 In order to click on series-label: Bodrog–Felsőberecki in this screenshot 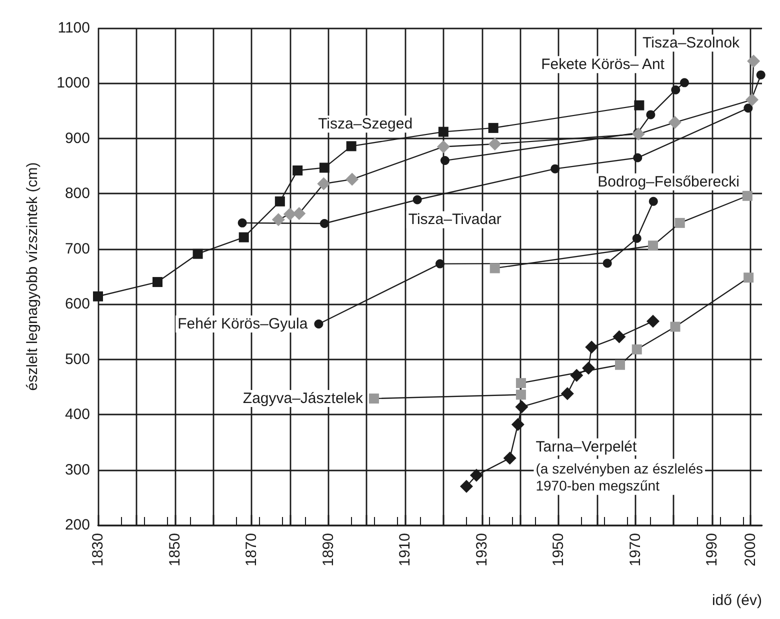, I will do `click(669, 181)`.